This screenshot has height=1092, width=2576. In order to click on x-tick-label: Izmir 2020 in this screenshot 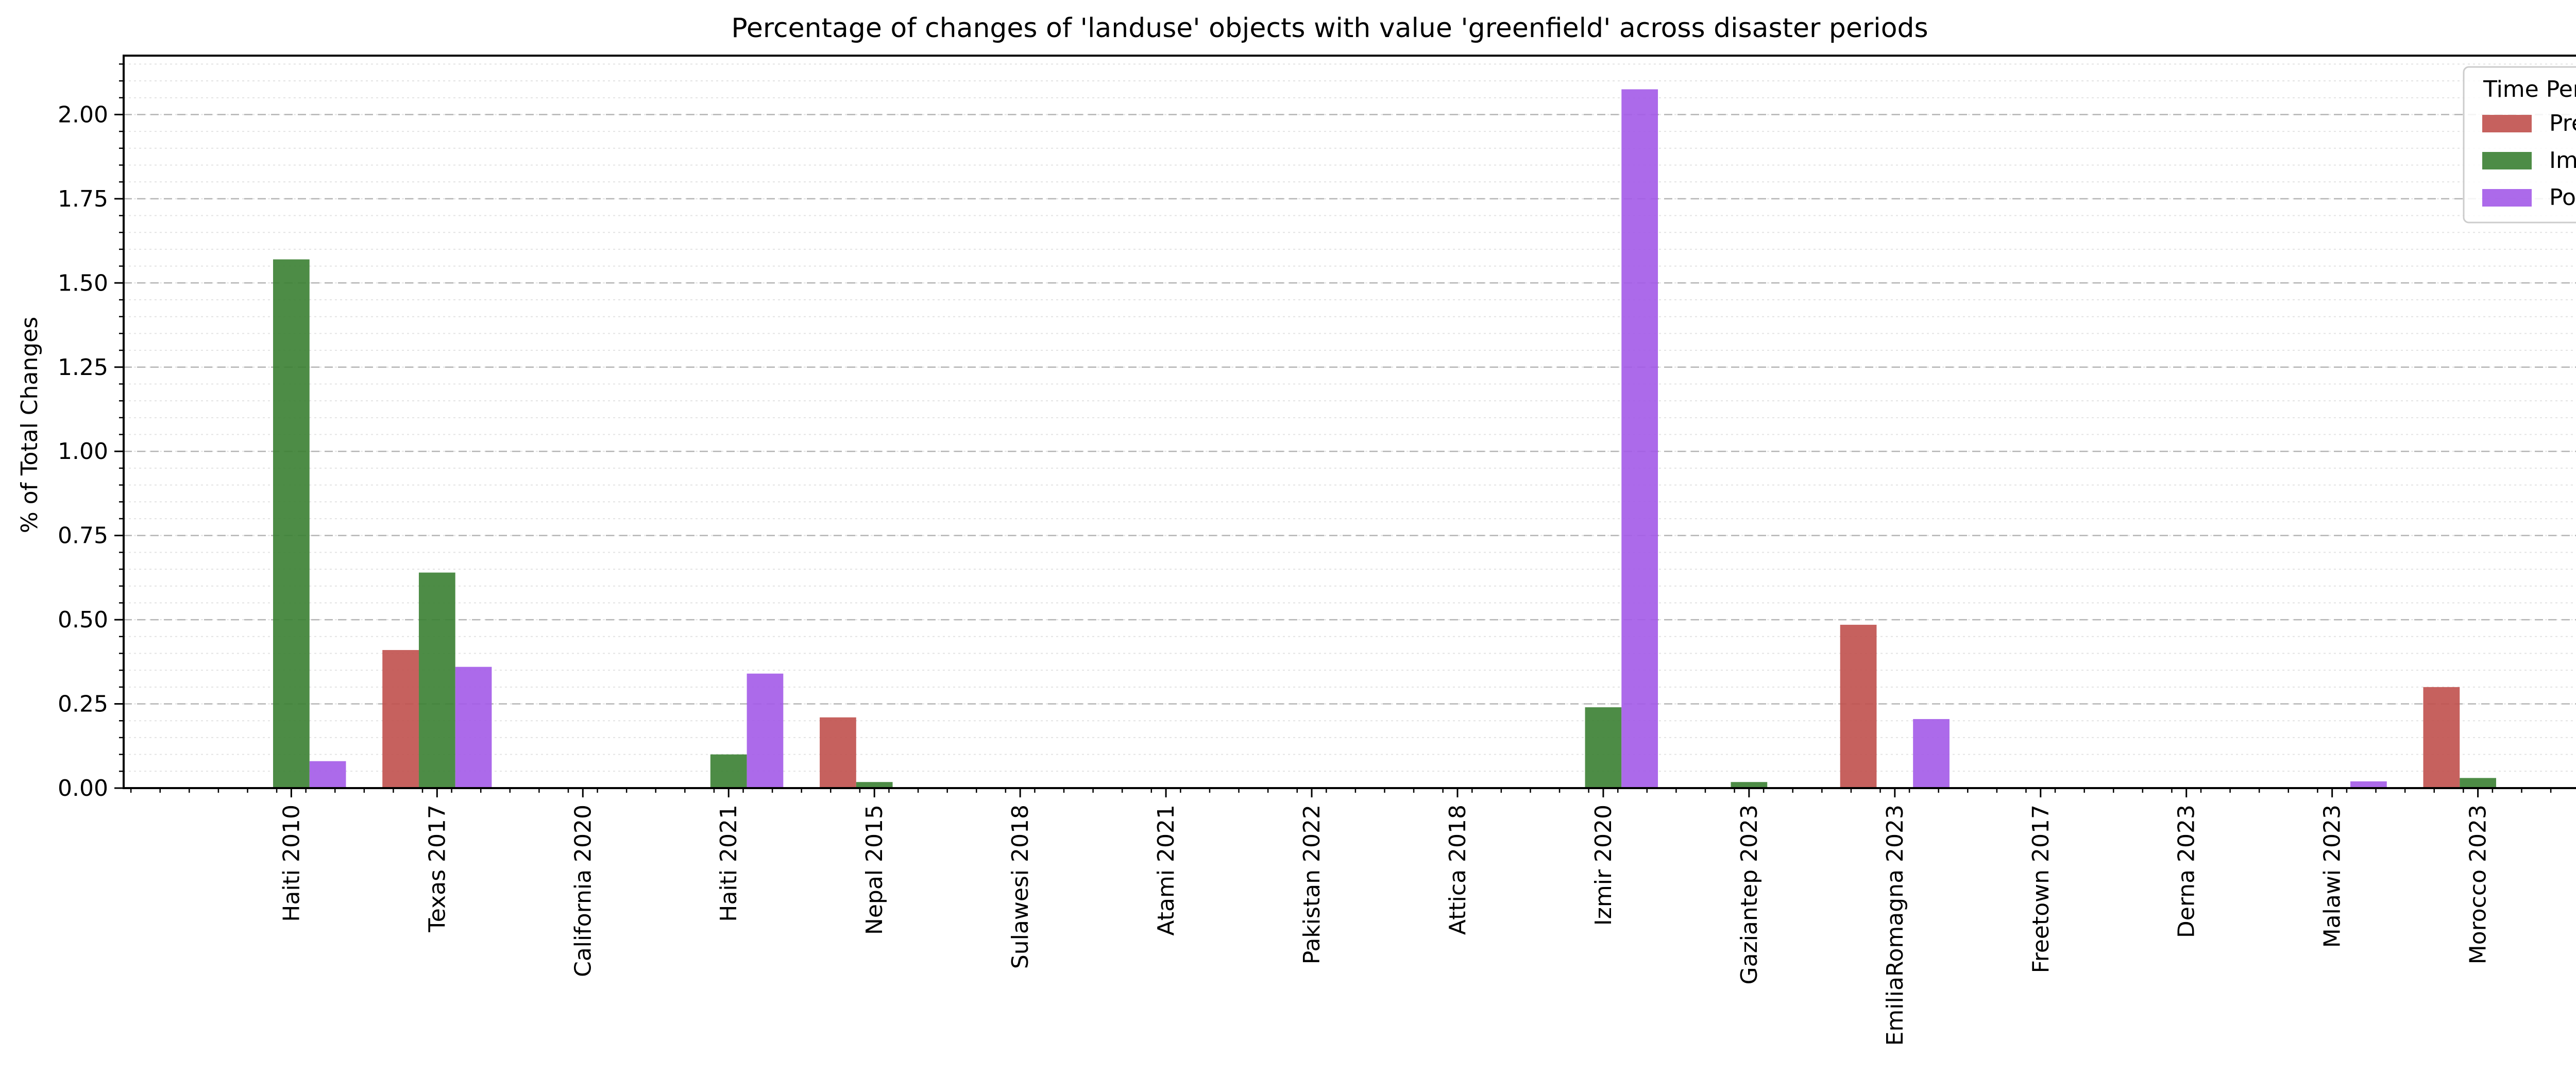, I will do `click(1603, 865)`.